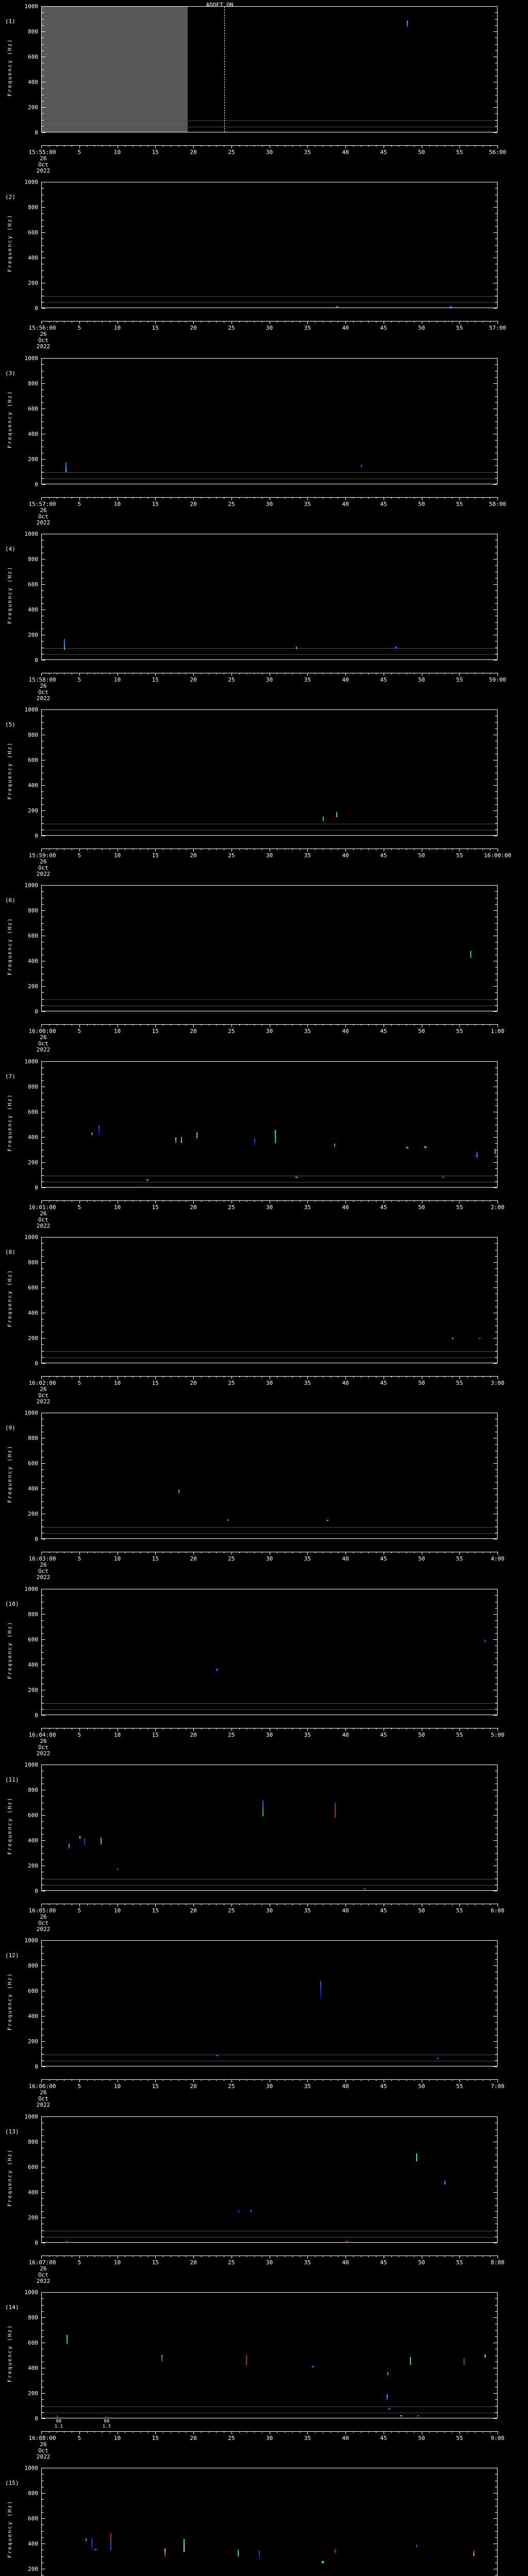  What do you see at coordinates (269, 597) in the screenshot?
I see `plot-area` at bounding box center [269, 597].